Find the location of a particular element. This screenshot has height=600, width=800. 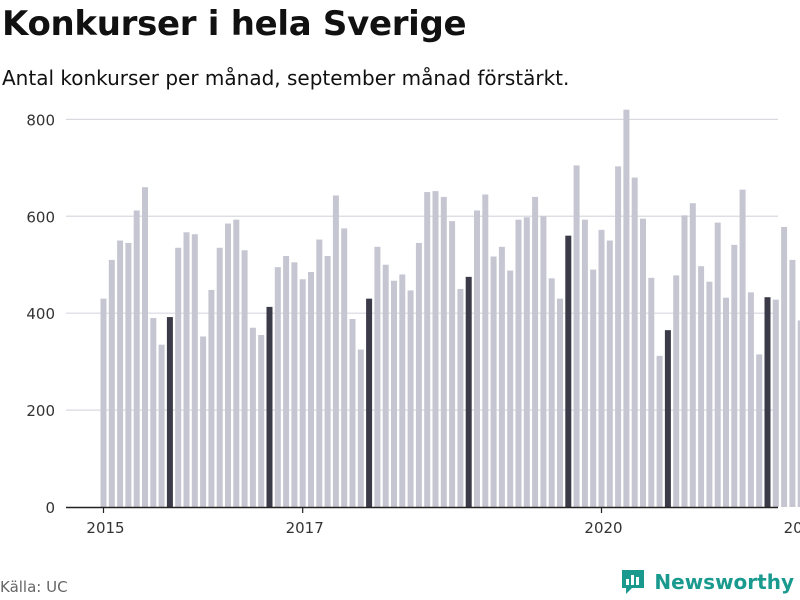

y-tick-label: 600 is located at coordinates (40, 217).